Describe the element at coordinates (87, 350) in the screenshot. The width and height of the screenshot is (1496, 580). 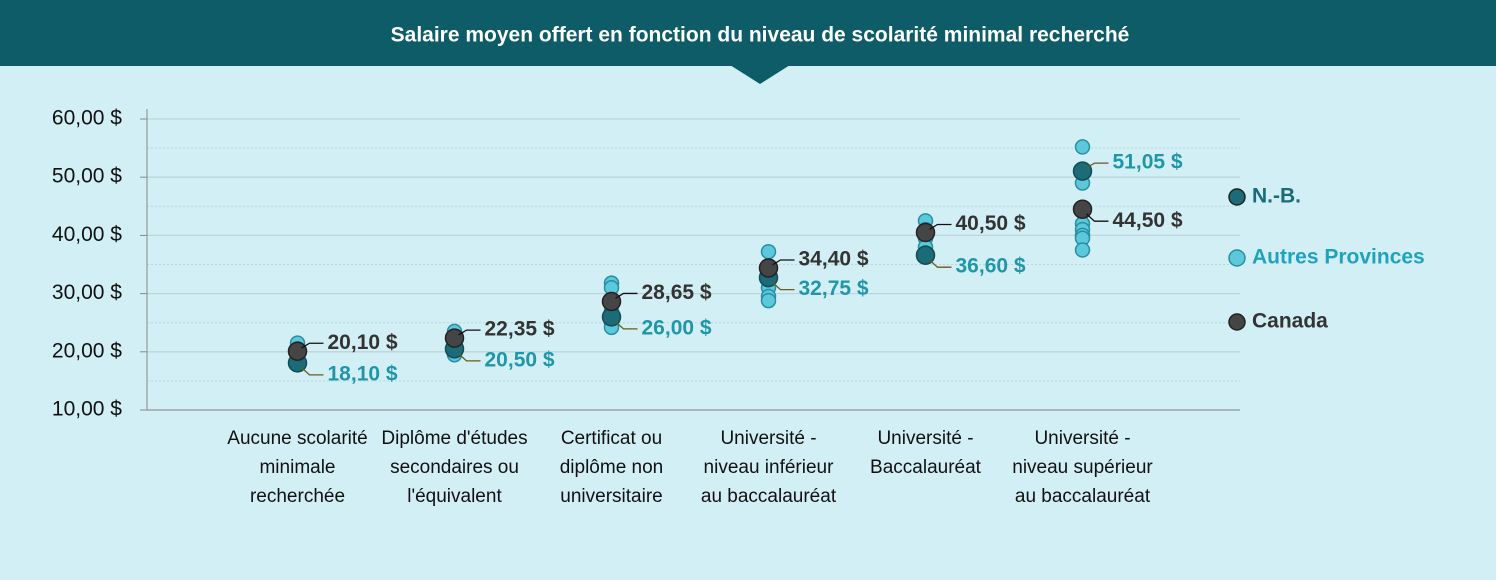
I see `y-tick-label: 20,00 $` at that location.